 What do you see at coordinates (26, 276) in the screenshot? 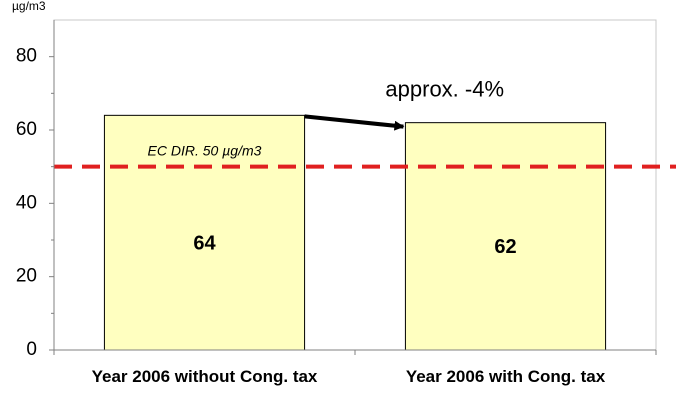
I see `y-tick-label-1: 20` at bounding box center [26, 276].